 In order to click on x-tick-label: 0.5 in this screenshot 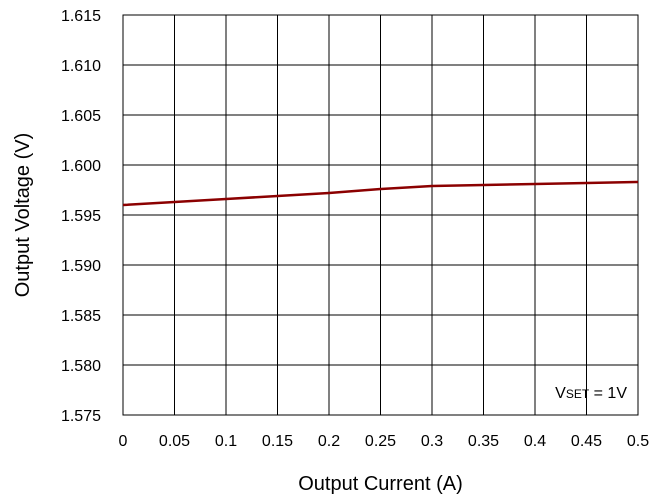, I will do `click(638, 441)`.